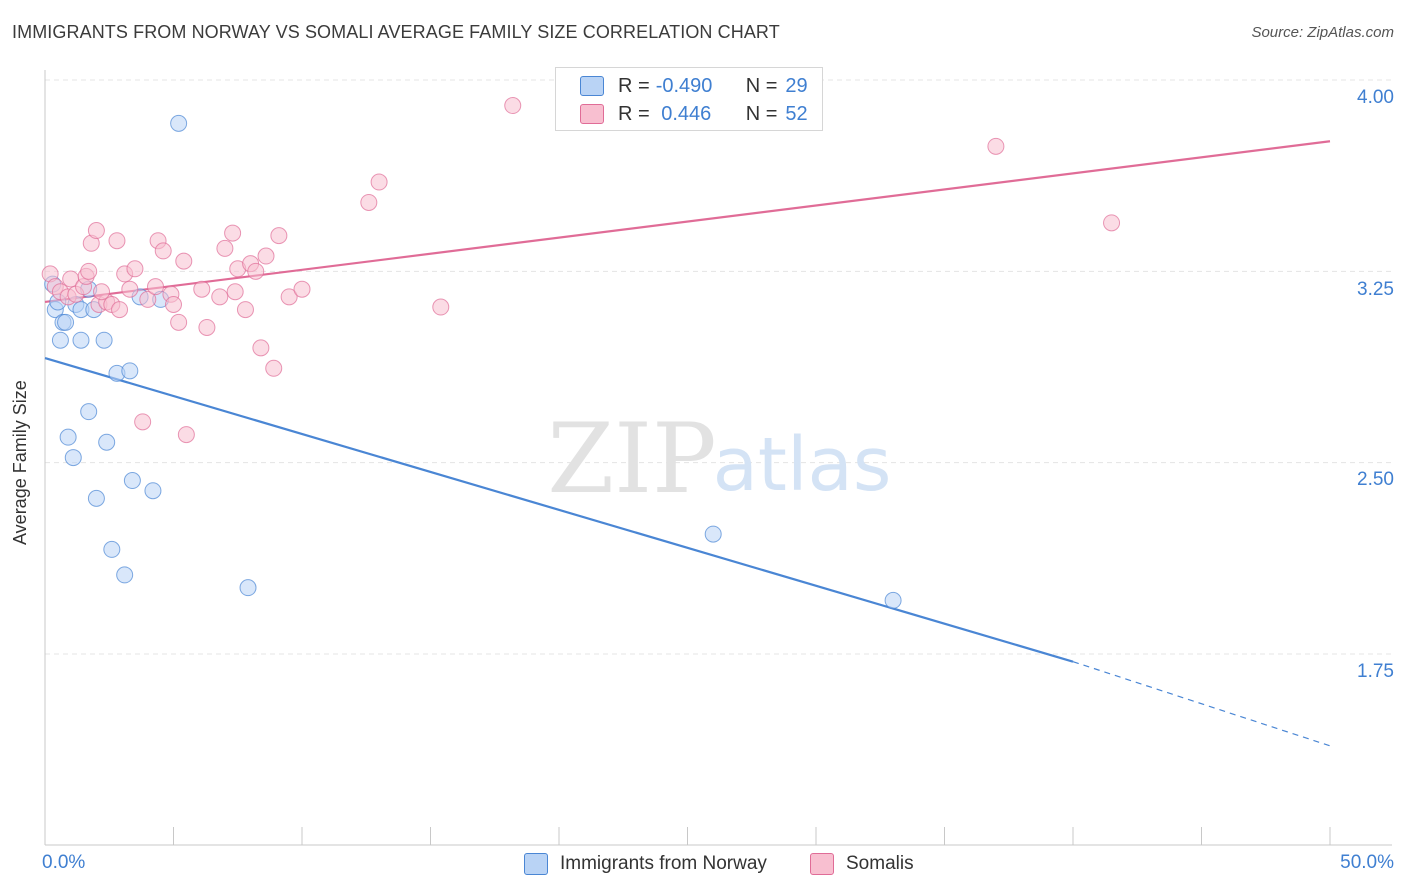 The width and height of the screenshot is (1406, 892). Describe the element at coordinates (592, 86) in the screenshot. I see `legend-swatch-norway` at that location.